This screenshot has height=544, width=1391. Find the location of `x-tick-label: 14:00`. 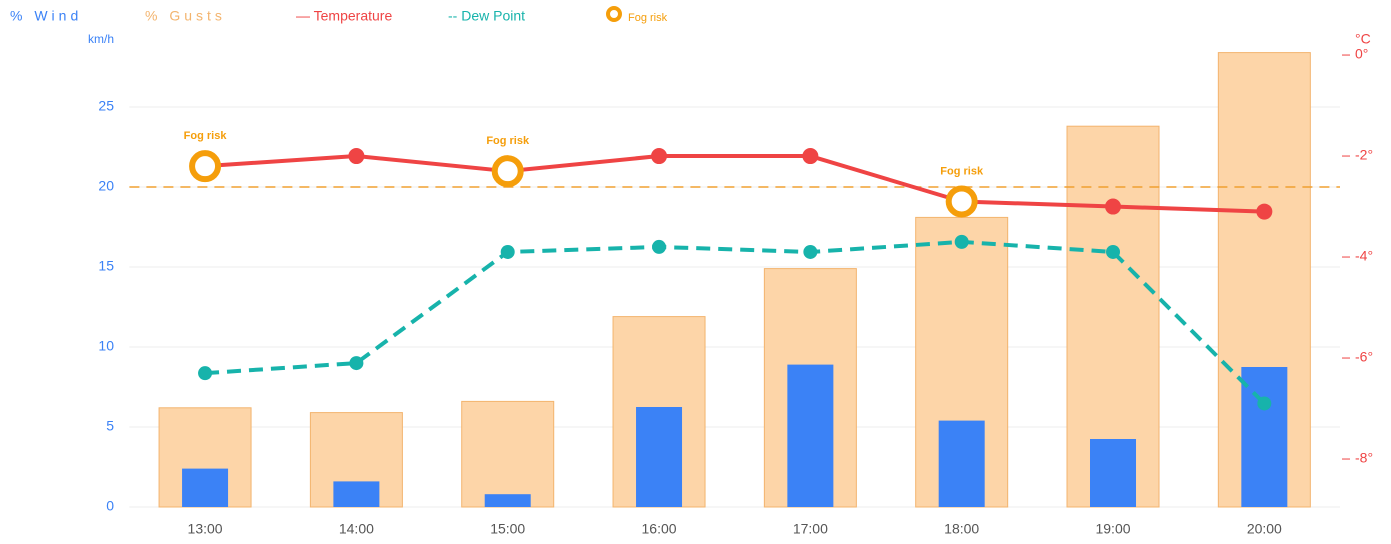

x-tick-label: 14:00 is located at coordinates (356, 529).